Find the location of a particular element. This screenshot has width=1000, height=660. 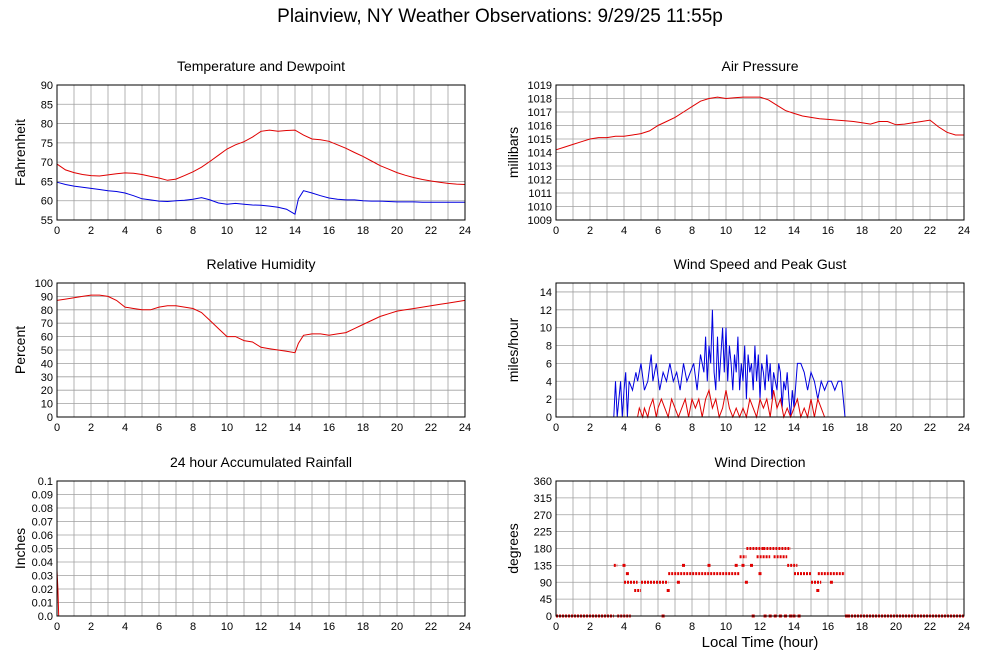

y-tick-label: 0.02 is located at coordinates (42, 590).